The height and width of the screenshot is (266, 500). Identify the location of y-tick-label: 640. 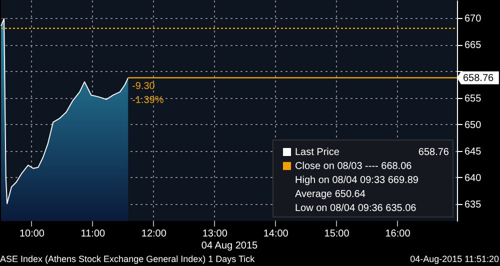
(473, 178).